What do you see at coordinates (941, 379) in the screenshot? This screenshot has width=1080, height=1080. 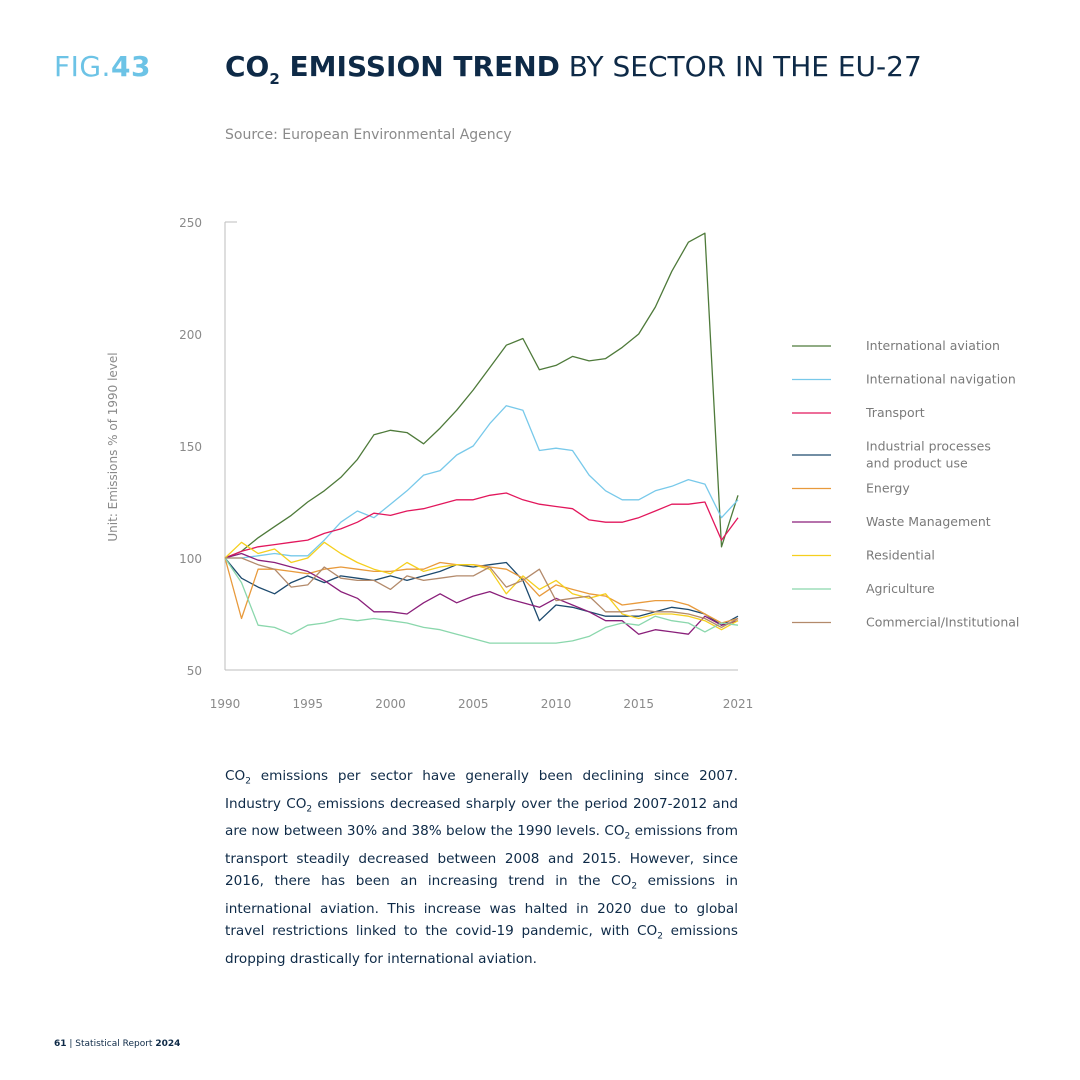 I see `legend-label: International navigation` at bounding box center [941, 379].